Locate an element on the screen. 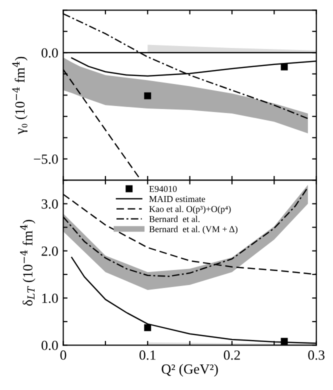 The height and width of the screenshot is (390, 333). legend-label: MAID estimate is located at coordinates (177, 199).